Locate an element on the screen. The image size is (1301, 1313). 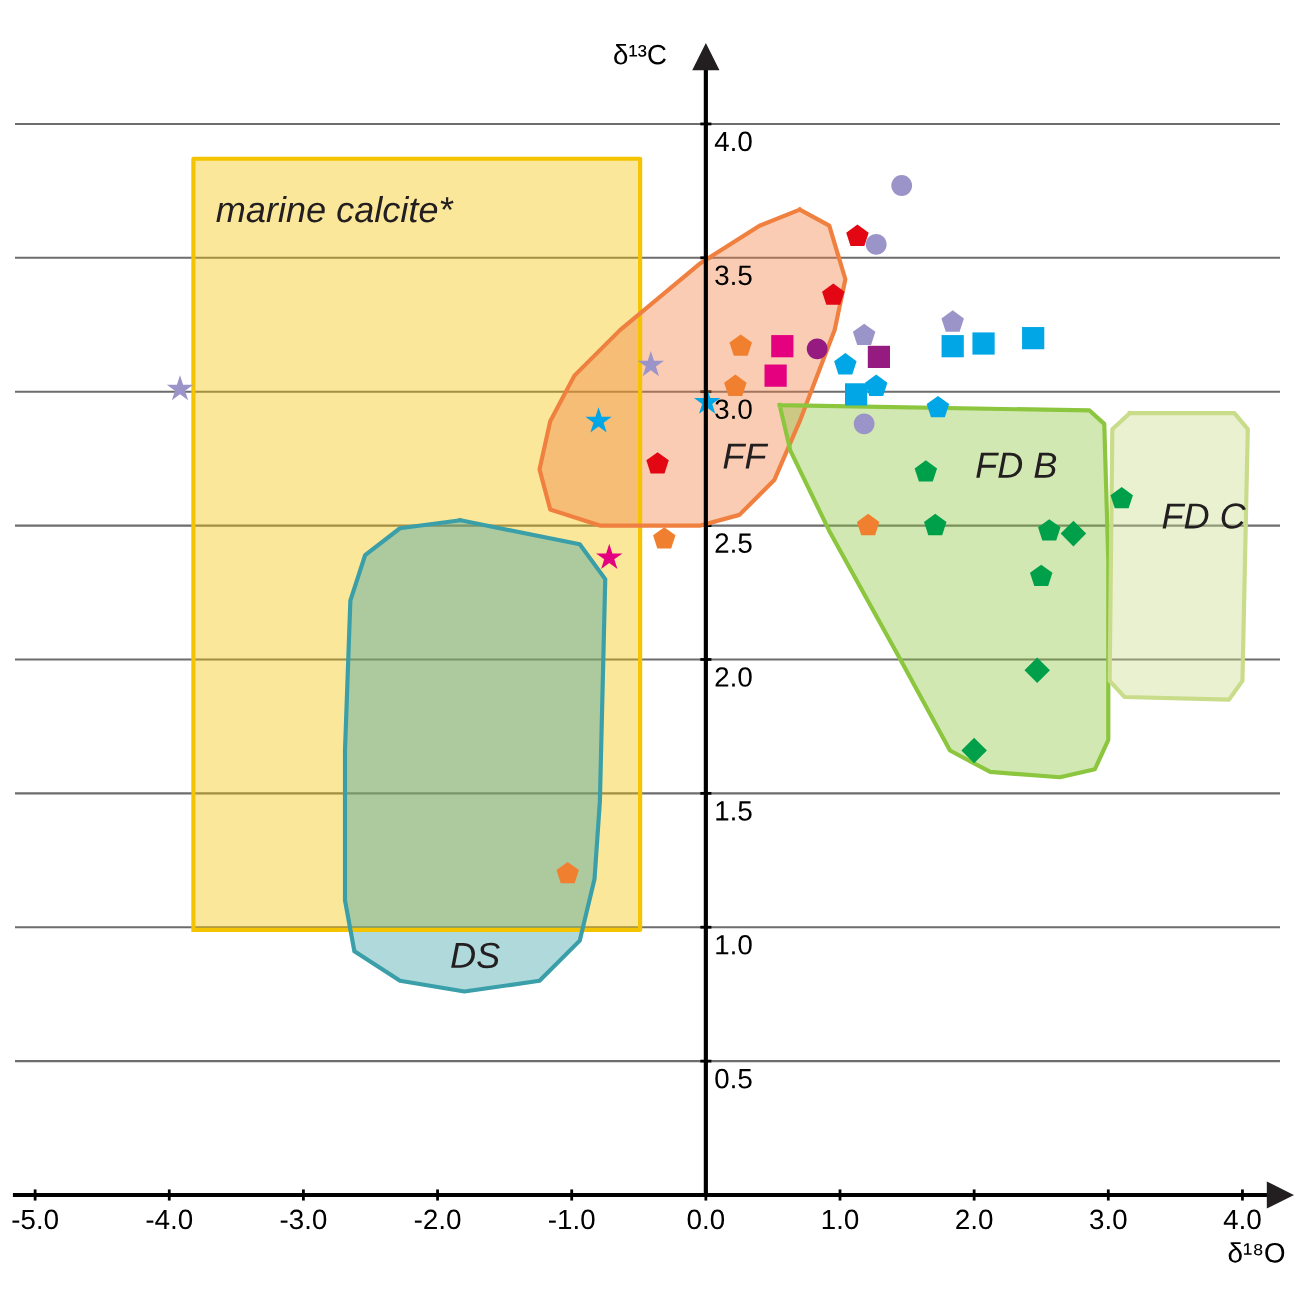
y-tick-label: 3.0 is located at coordinates (733, 409).